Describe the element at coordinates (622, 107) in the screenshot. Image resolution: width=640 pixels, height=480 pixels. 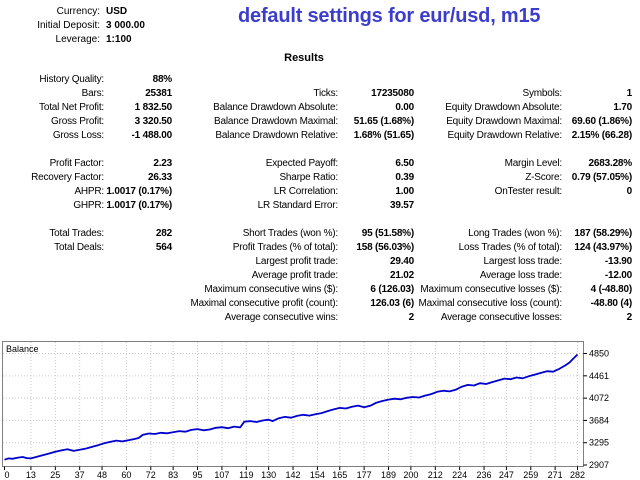
I see `result-value: 1.70` at that location.